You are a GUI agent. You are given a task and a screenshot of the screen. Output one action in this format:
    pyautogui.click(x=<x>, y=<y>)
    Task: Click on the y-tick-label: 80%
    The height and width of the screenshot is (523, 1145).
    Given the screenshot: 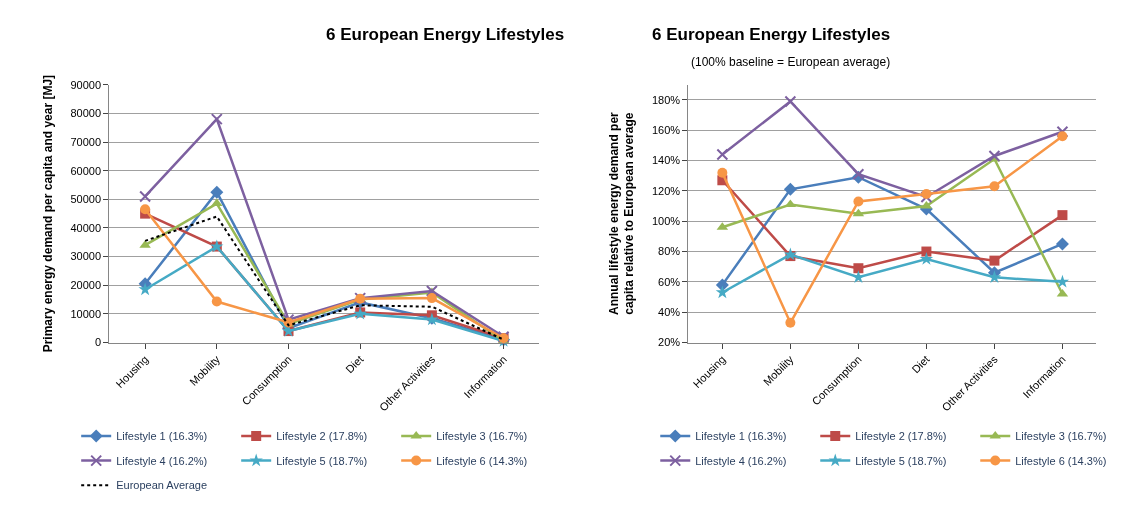 What is the action you would take?
    pyautogui.click(x=669, y=251)
    